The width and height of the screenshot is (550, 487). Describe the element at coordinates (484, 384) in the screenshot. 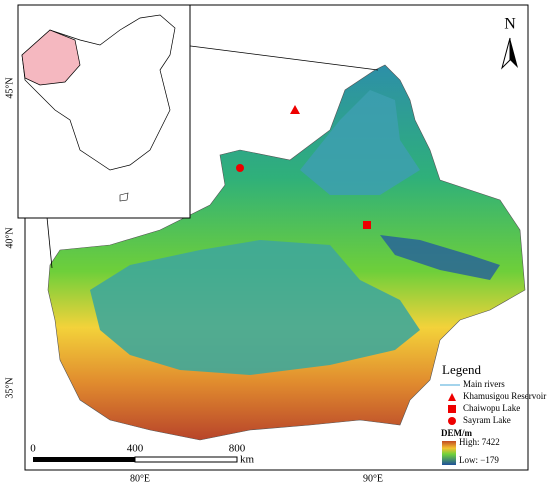

I see `legend-item: Main rivers` at that location.